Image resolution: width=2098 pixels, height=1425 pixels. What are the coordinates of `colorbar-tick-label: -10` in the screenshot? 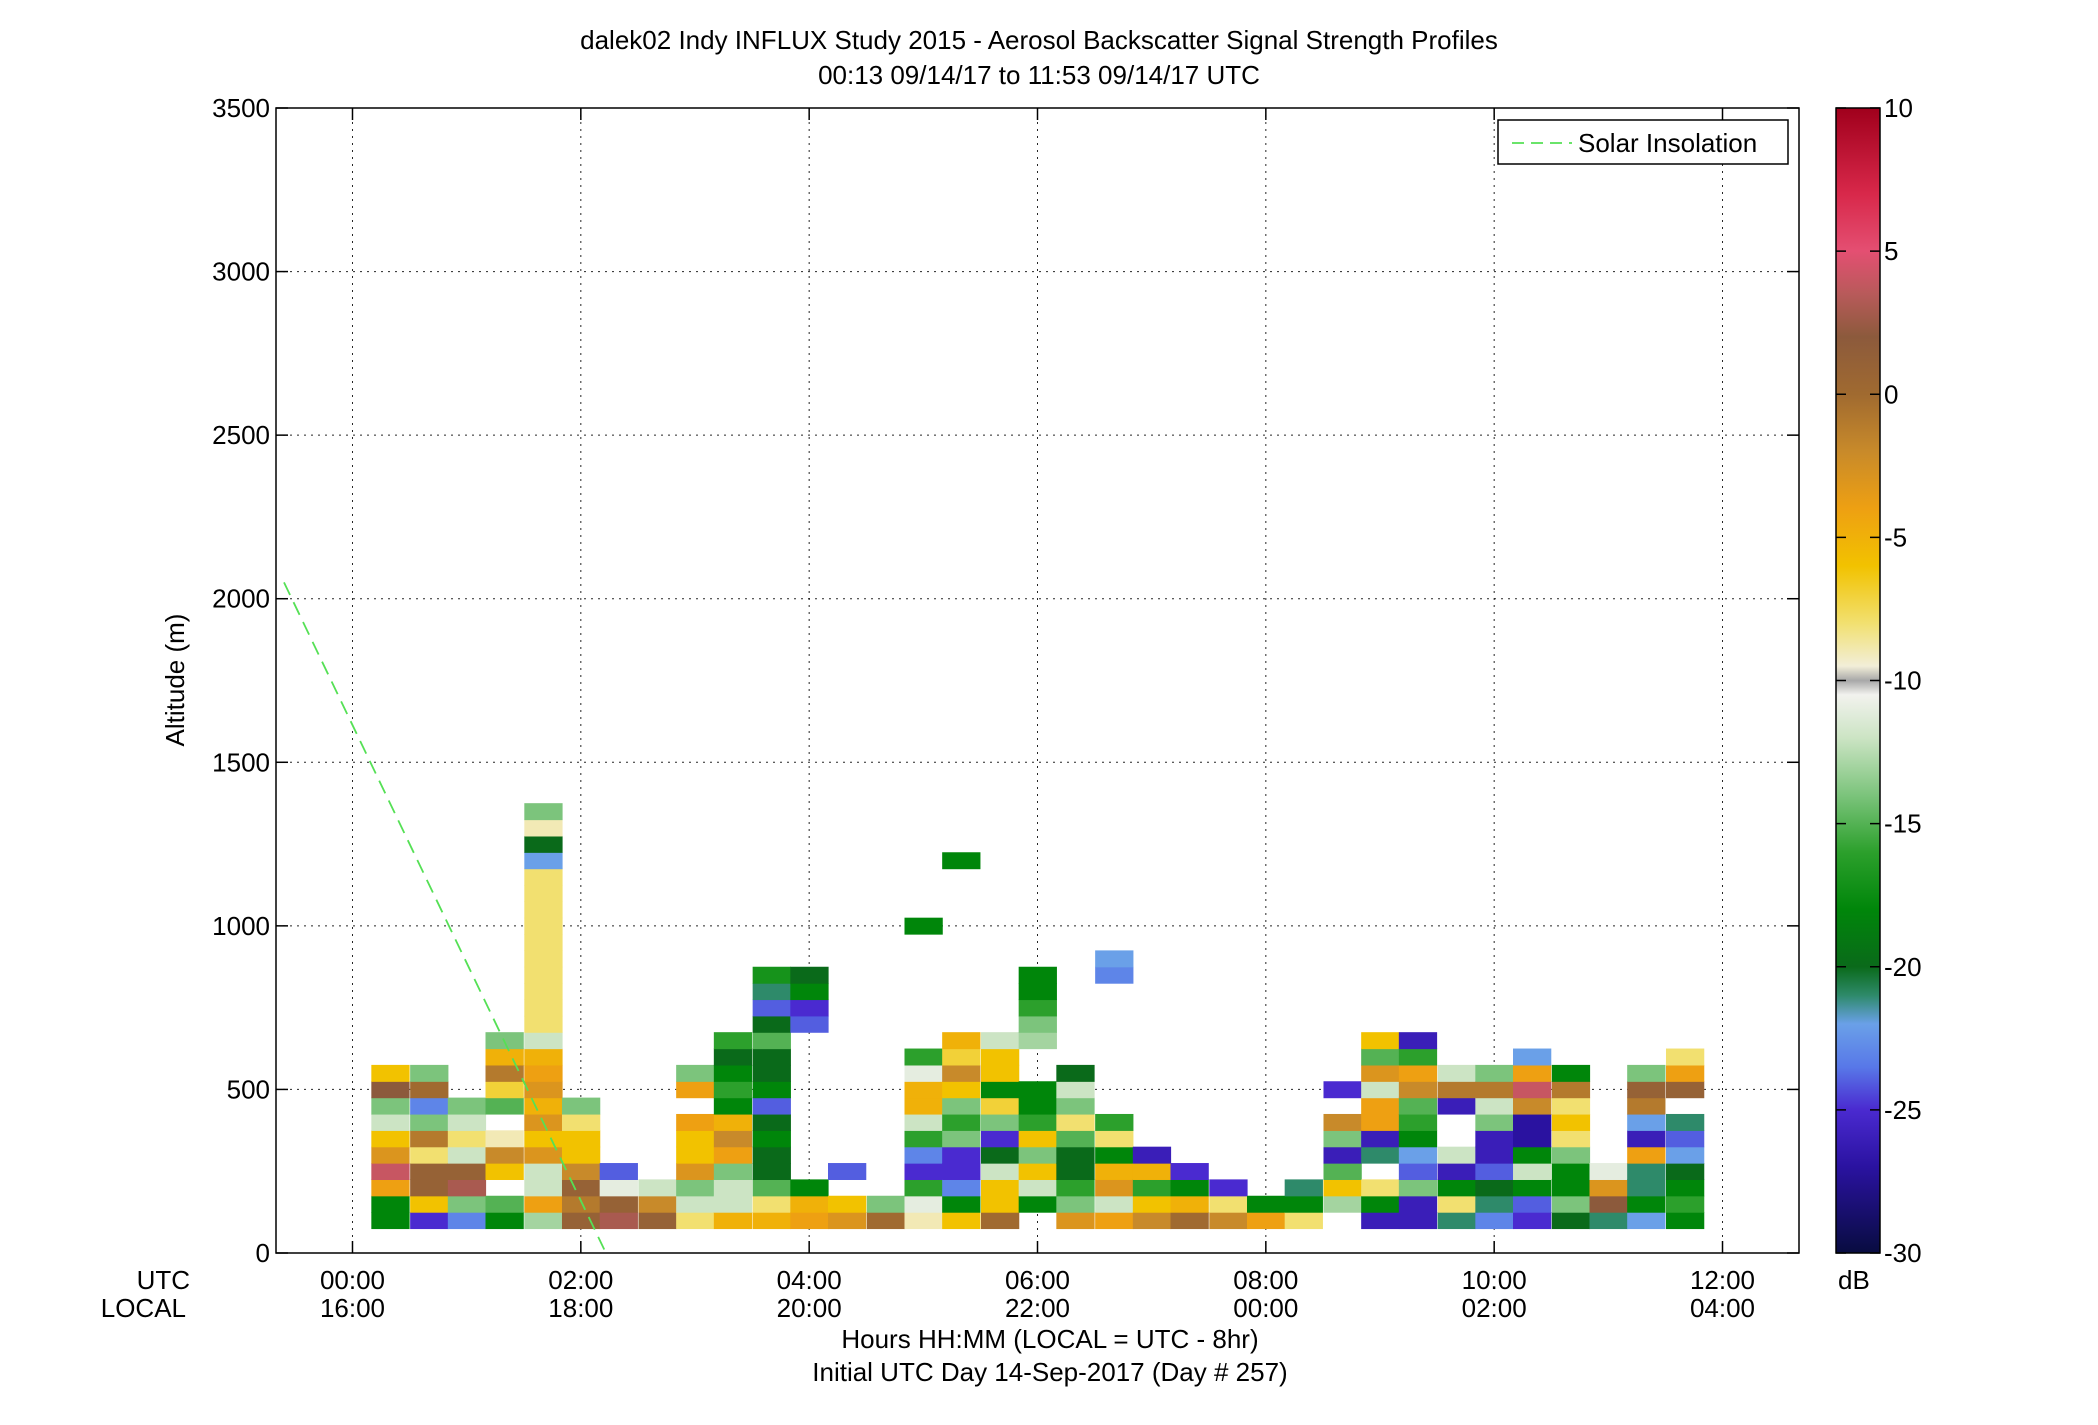 It's located at (1903, 681).